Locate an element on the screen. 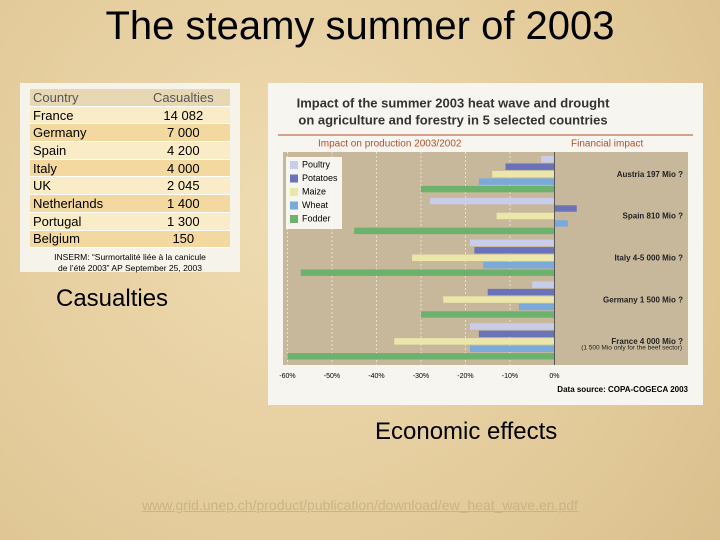  table-cell: 150 is located at coordinates (183, 239).